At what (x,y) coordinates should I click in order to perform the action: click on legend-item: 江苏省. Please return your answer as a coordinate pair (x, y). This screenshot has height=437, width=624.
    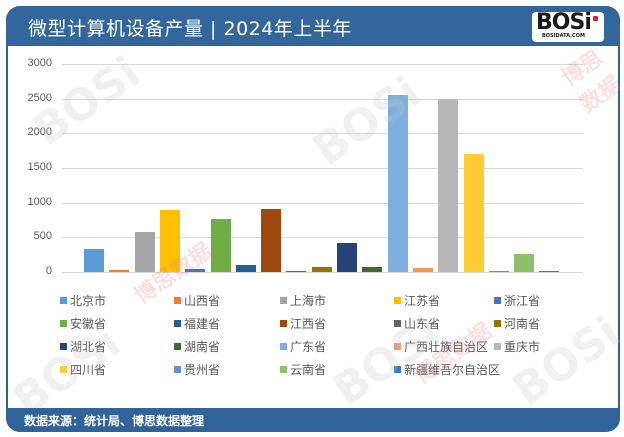
    Looking at the image, I should click on (417, 300).